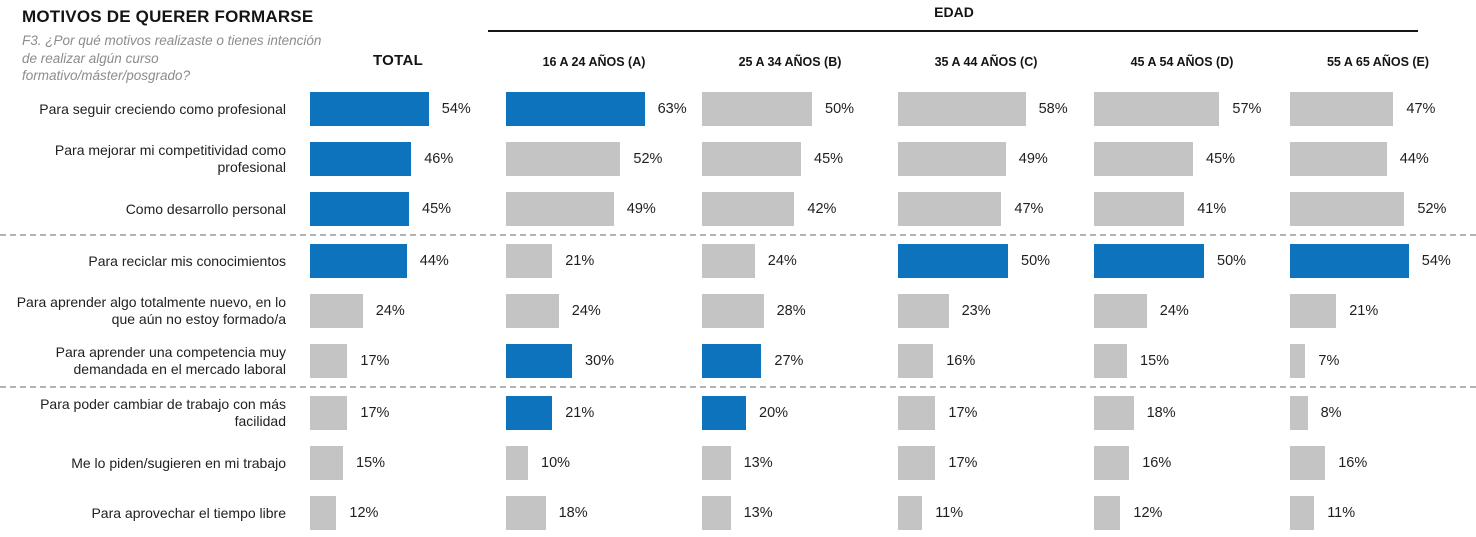 The height and width of the screenshot is (537, 1476). What do you see at coordinates (672, 109) in the screenshot?
I see `bar-value: 63%` at bounding box center [672, 109].